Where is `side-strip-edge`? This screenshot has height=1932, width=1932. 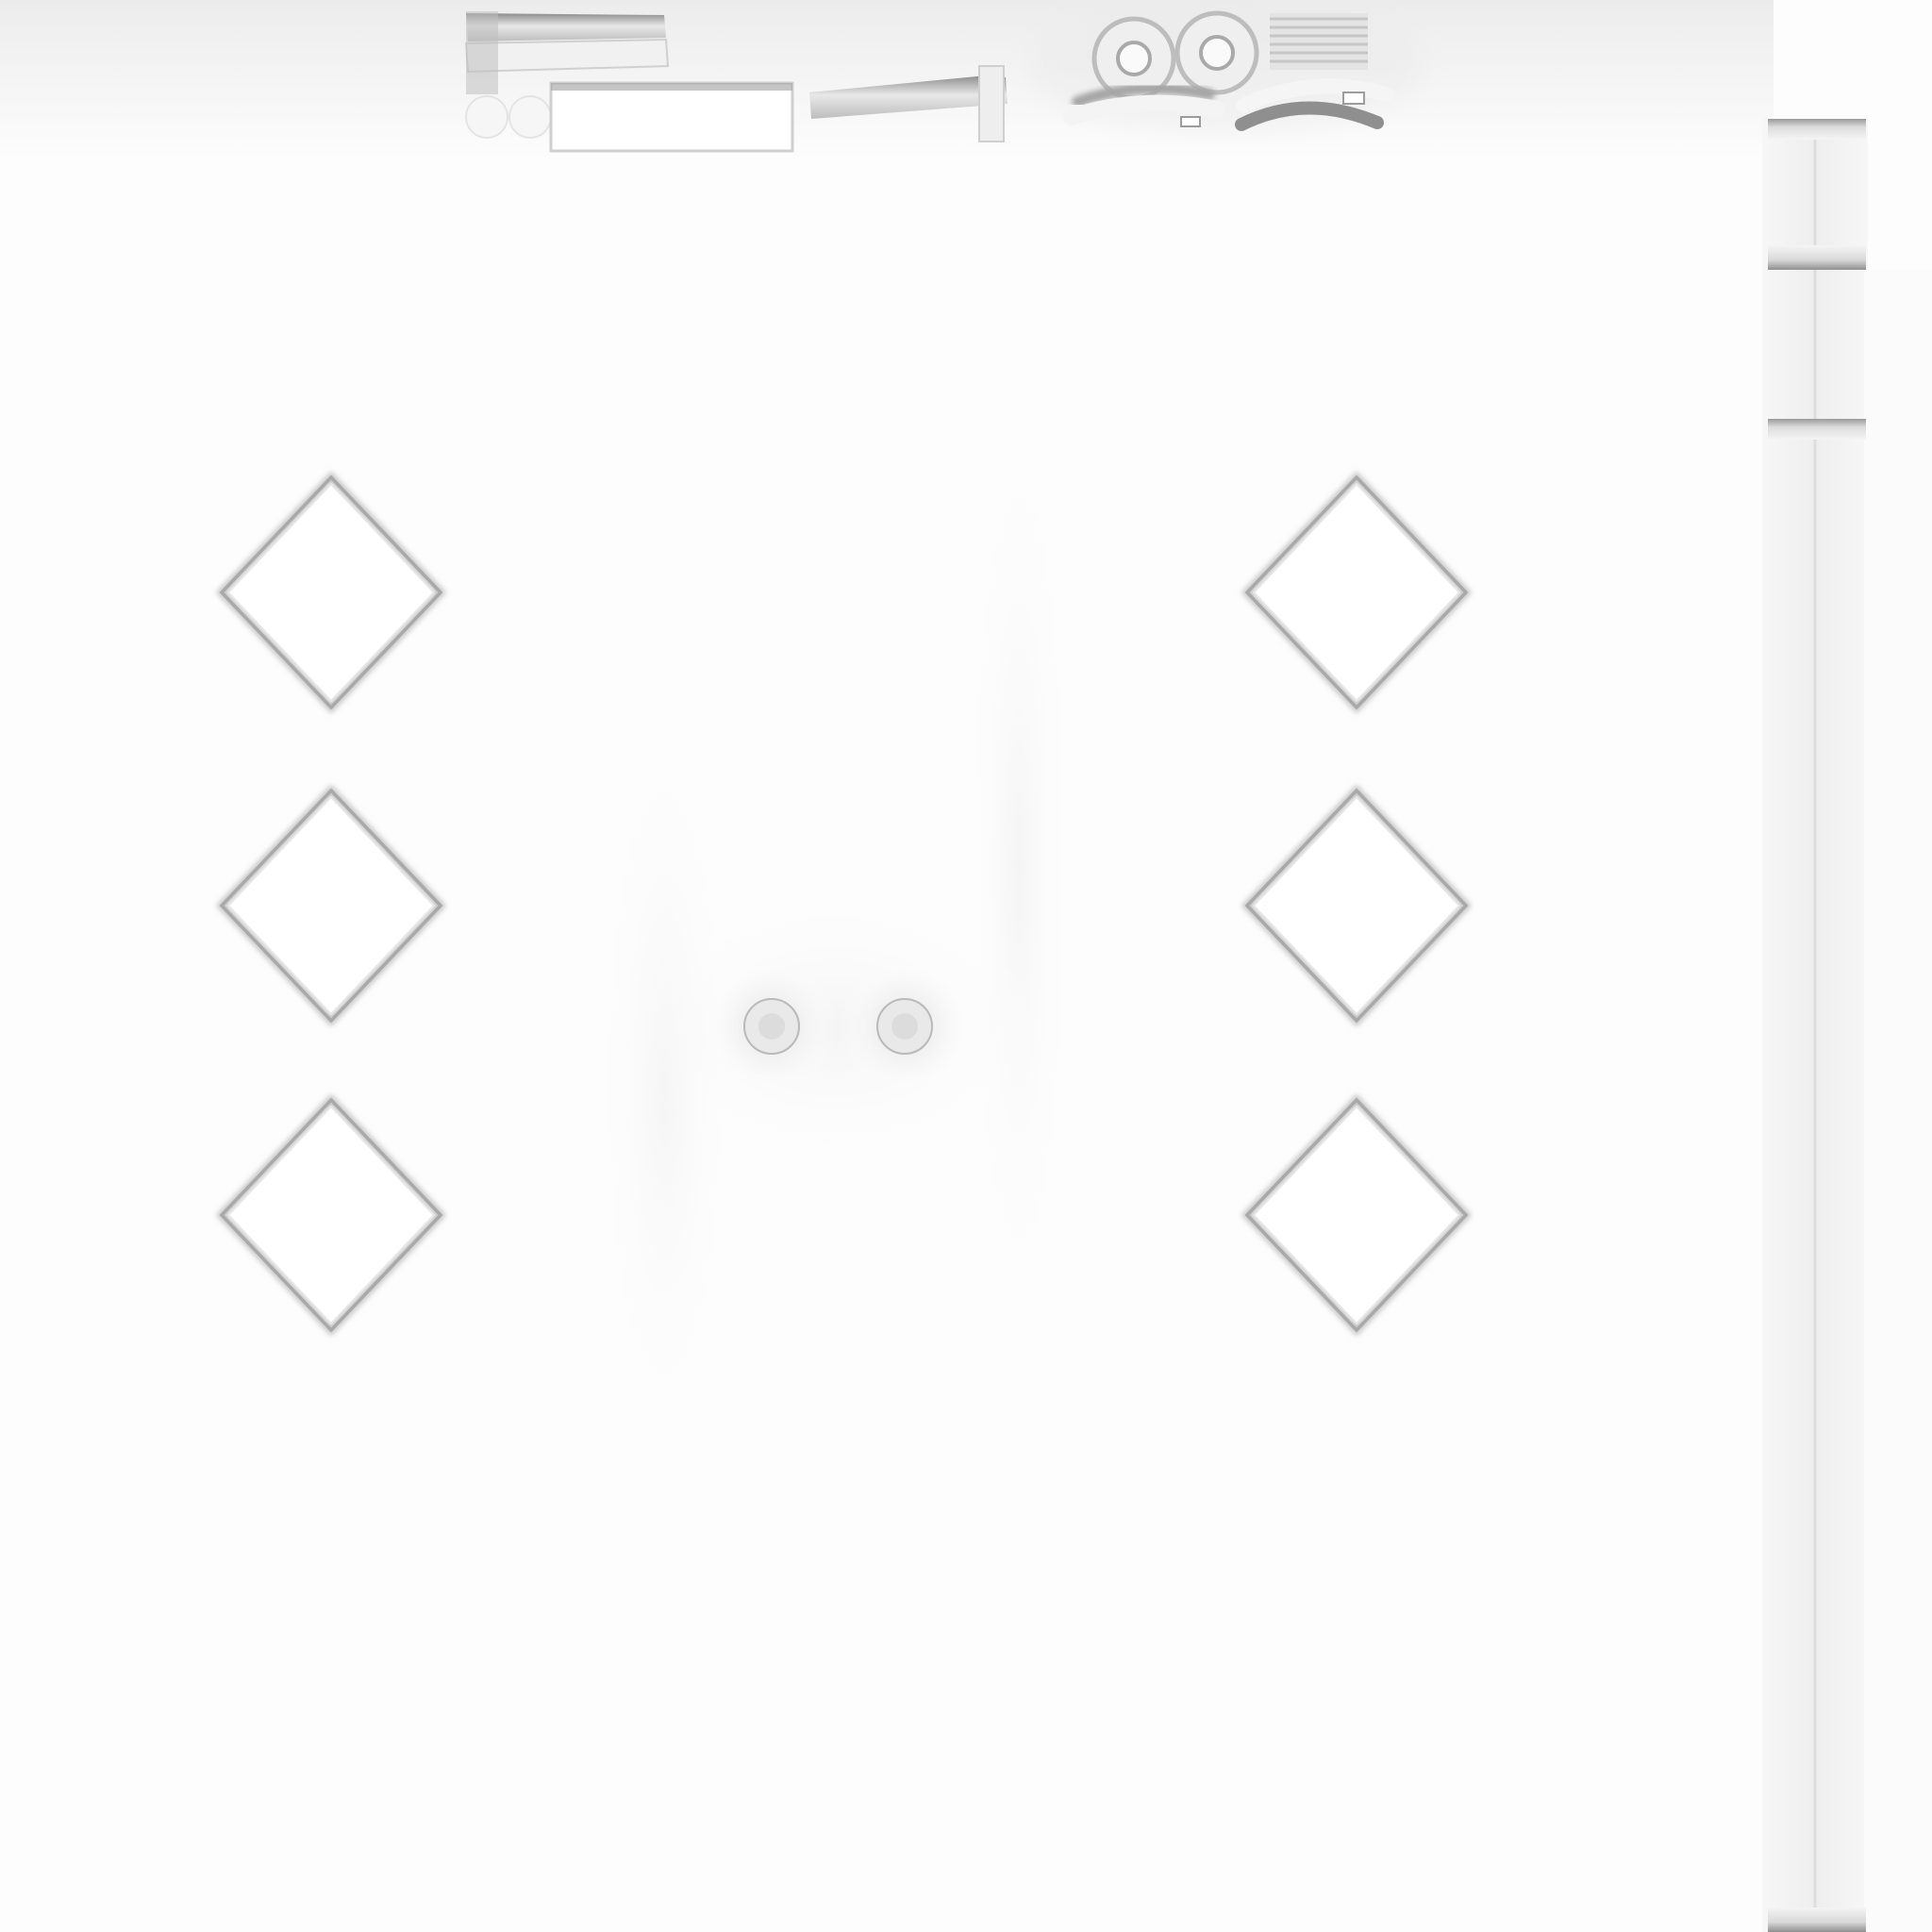
side-strip-edge is located at coordinates (1898, 1101).